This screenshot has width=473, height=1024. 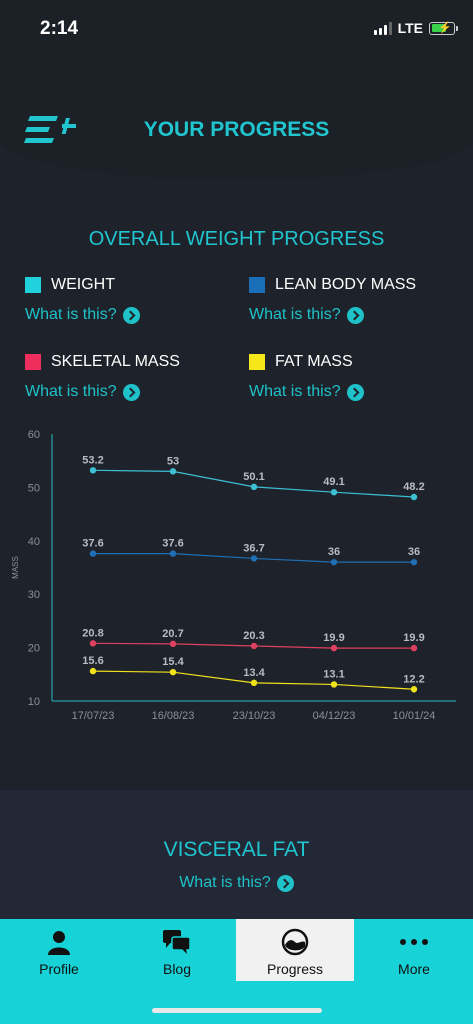 I want to click on tab-label: Progress, so click(x=295, y=969).